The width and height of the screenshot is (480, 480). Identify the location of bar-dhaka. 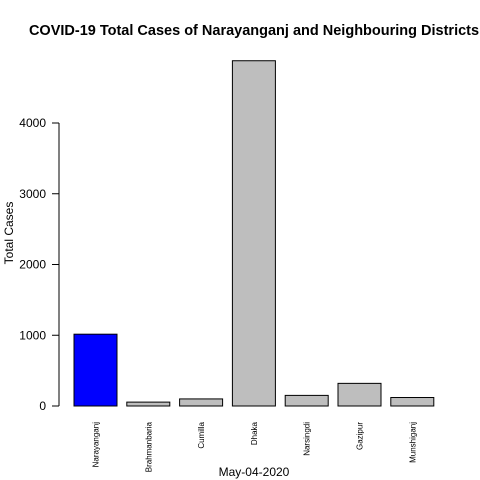
(253, 233).